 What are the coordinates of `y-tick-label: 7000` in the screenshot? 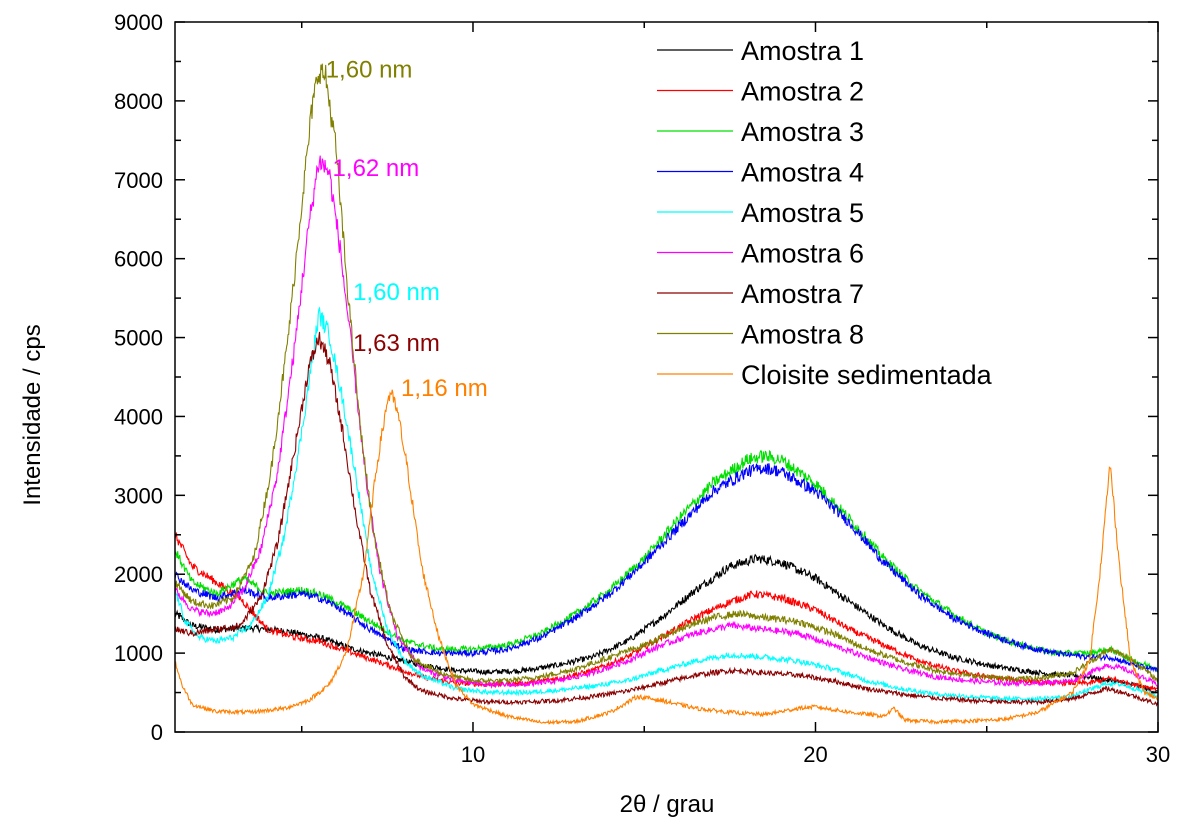 It's located at (138, 180).